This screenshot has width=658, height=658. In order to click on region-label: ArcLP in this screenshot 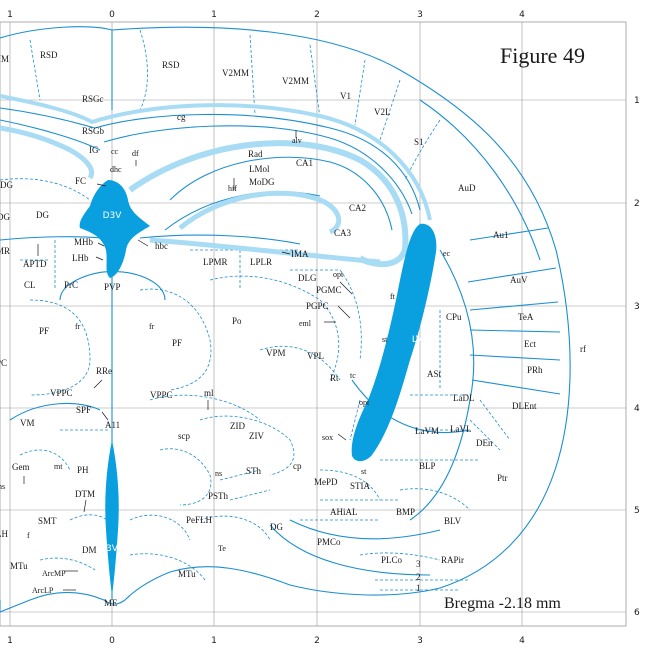, I will do `click(43, 590)`.